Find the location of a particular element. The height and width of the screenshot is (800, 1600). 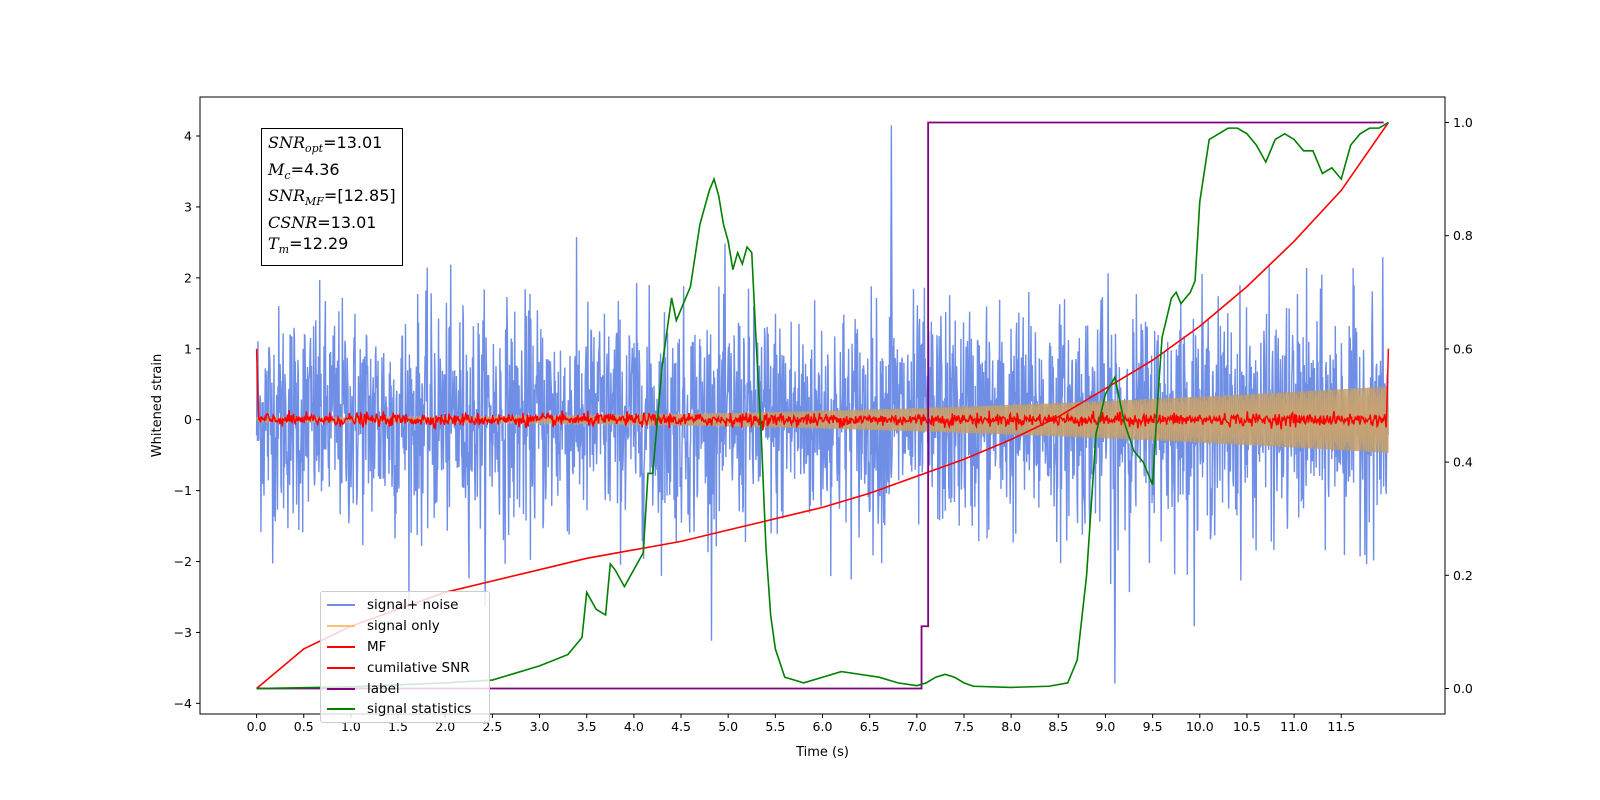

legend-label: MF is located at coordinates (377, 646).